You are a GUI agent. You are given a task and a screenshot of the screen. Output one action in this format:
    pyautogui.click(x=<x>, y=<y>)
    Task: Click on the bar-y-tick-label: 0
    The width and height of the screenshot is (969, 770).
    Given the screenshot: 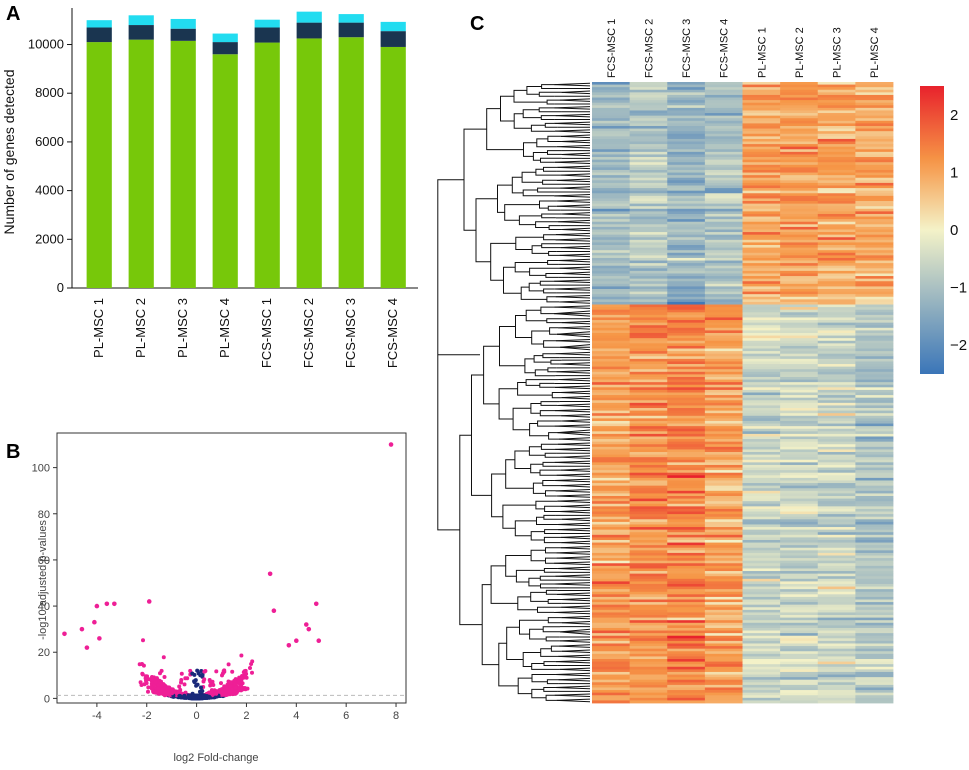 What is the action you would take?
    pyautogui.click(x=60, y=287)
    